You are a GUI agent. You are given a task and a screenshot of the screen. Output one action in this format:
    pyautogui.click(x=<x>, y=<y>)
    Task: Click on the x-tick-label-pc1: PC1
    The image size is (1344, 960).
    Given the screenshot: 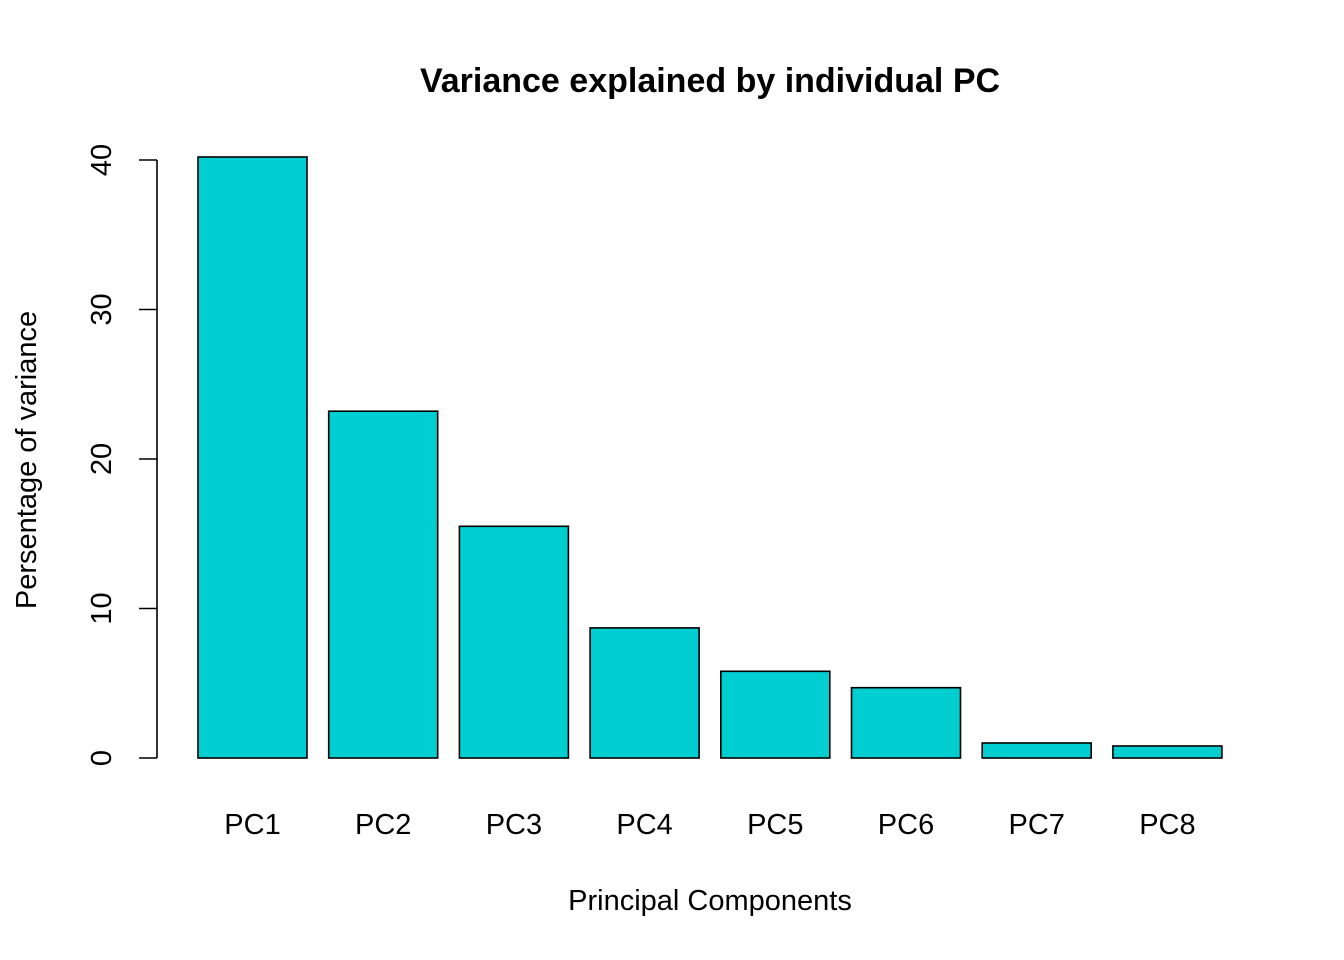 What is the action you would take?
    pyautogui.click(x=252, y=825)
    